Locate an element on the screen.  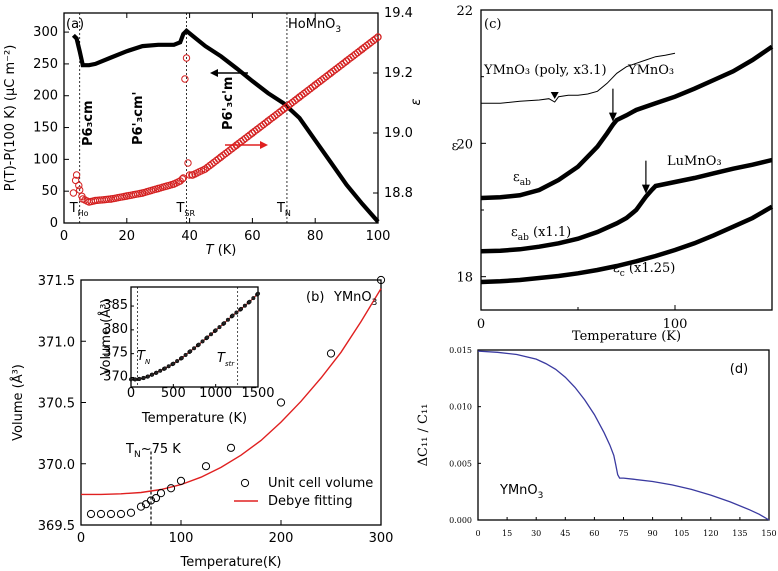
panel-d-curve is located at coordinates (623, 435).